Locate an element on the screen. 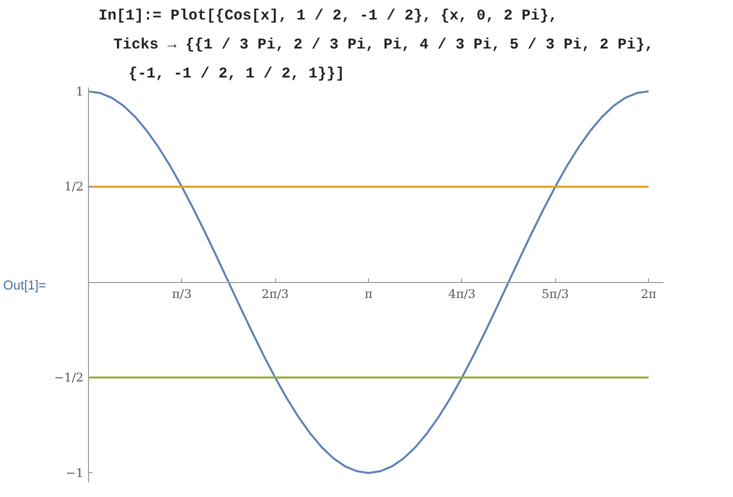 The image size is (733, 497). text: Ticks → {{1 / 3 Pi, 2 / 3 Pi, Pi, 4 / 3 Pi, 5 / 3 Pi, 2 Pi}, is located at coordinates (384, 45).